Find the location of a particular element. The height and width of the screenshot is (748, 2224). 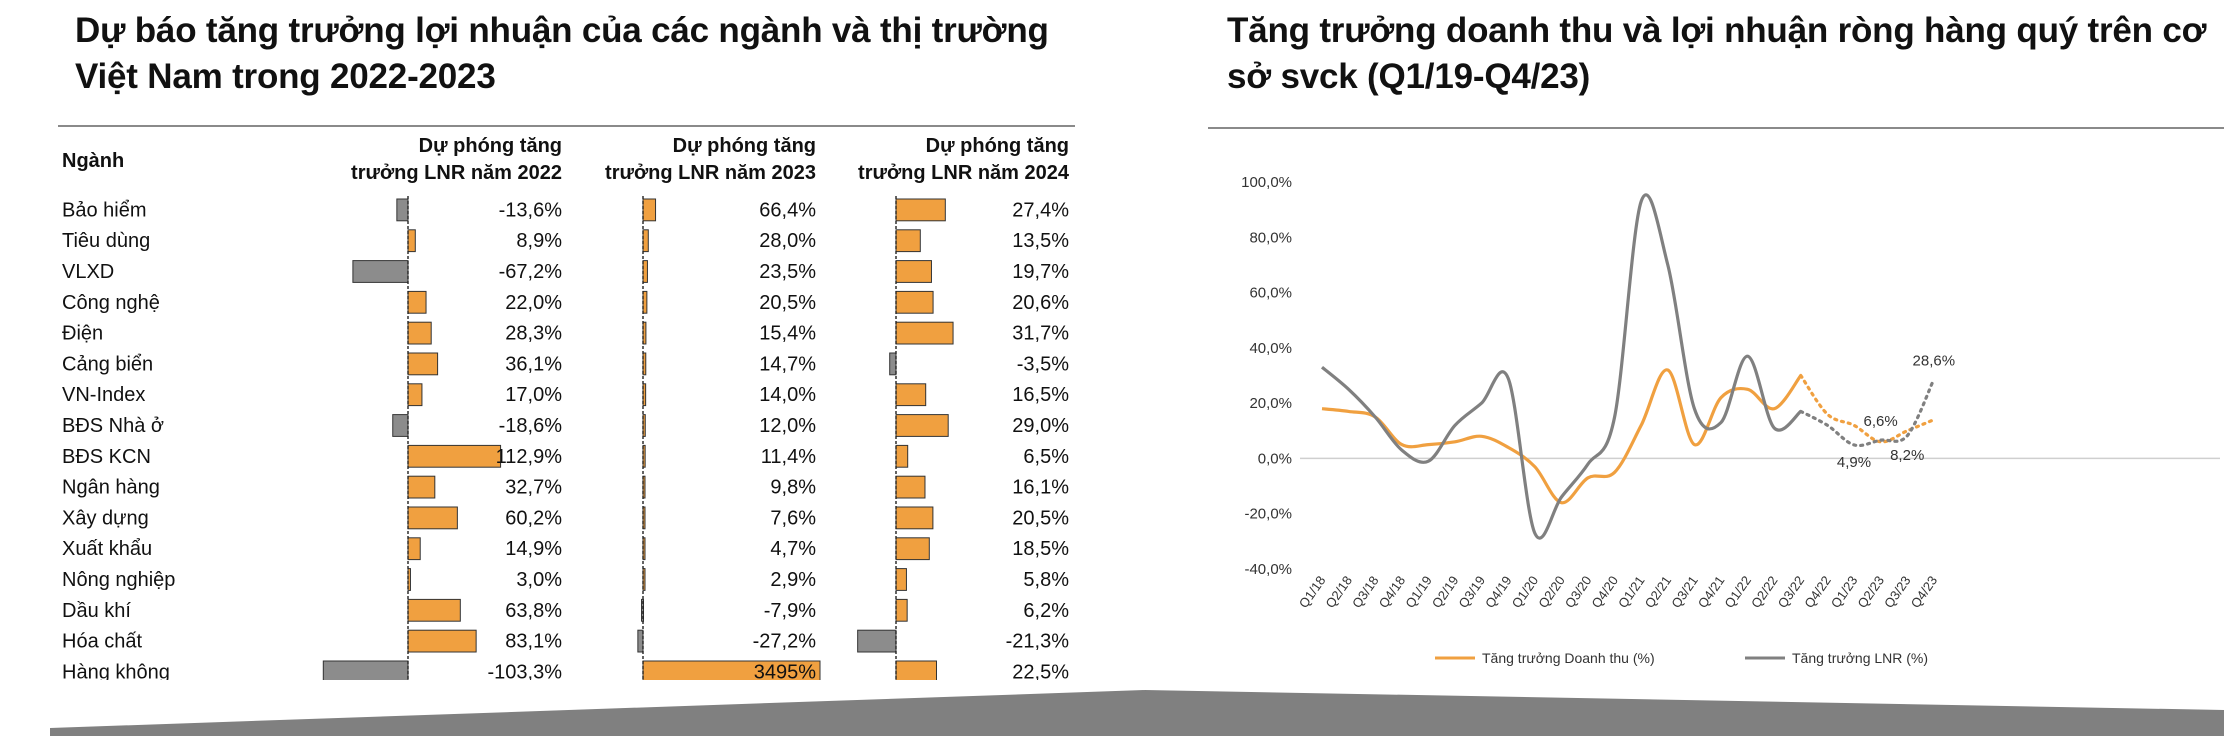

value-label-2023: 14,7% is located at coordinates (787, 364).